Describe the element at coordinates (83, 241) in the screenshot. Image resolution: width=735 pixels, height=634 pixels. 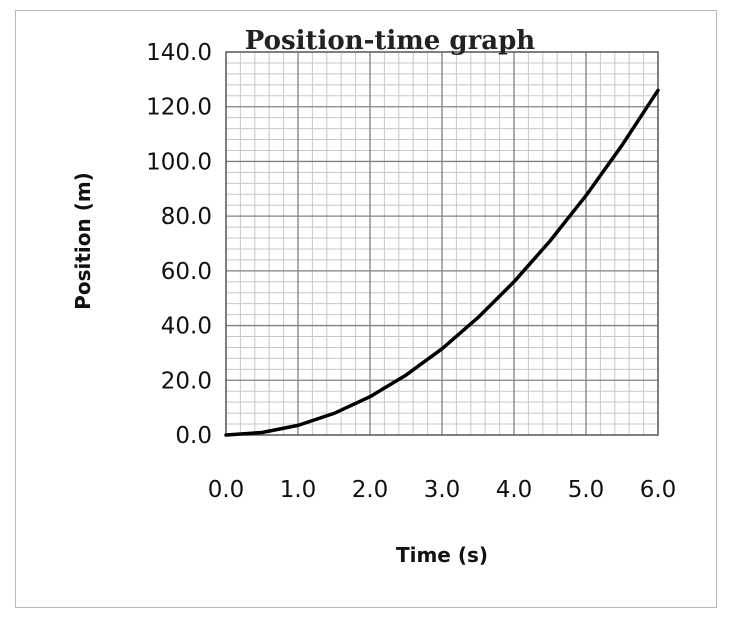
I see `y-axis-title: Position (m)` at that location.